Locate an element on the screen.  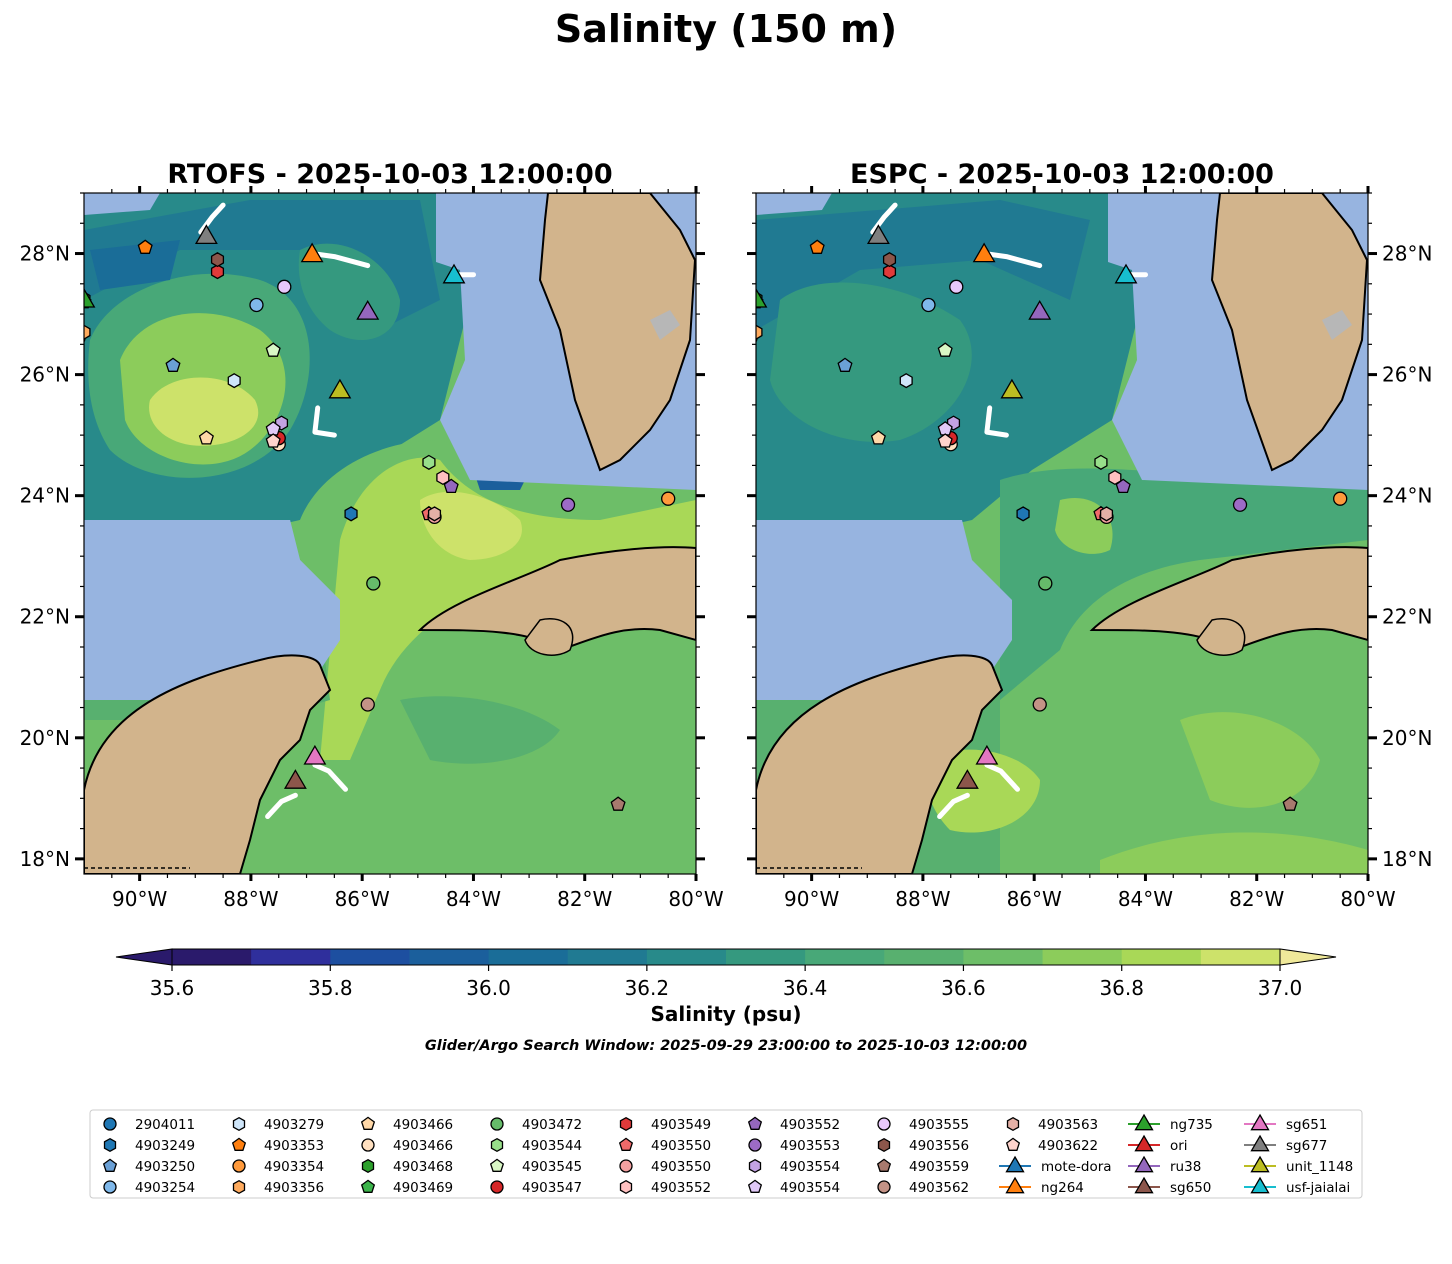
glider-ng735 is located at coordinates (762, 297).